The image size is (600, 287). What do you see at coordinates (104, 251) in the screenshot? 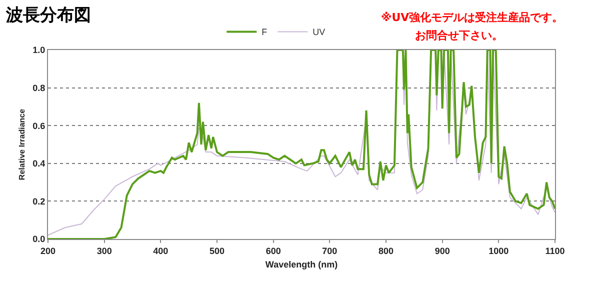
I see `x-tick-label: 300` at bounding box center [104, 251].